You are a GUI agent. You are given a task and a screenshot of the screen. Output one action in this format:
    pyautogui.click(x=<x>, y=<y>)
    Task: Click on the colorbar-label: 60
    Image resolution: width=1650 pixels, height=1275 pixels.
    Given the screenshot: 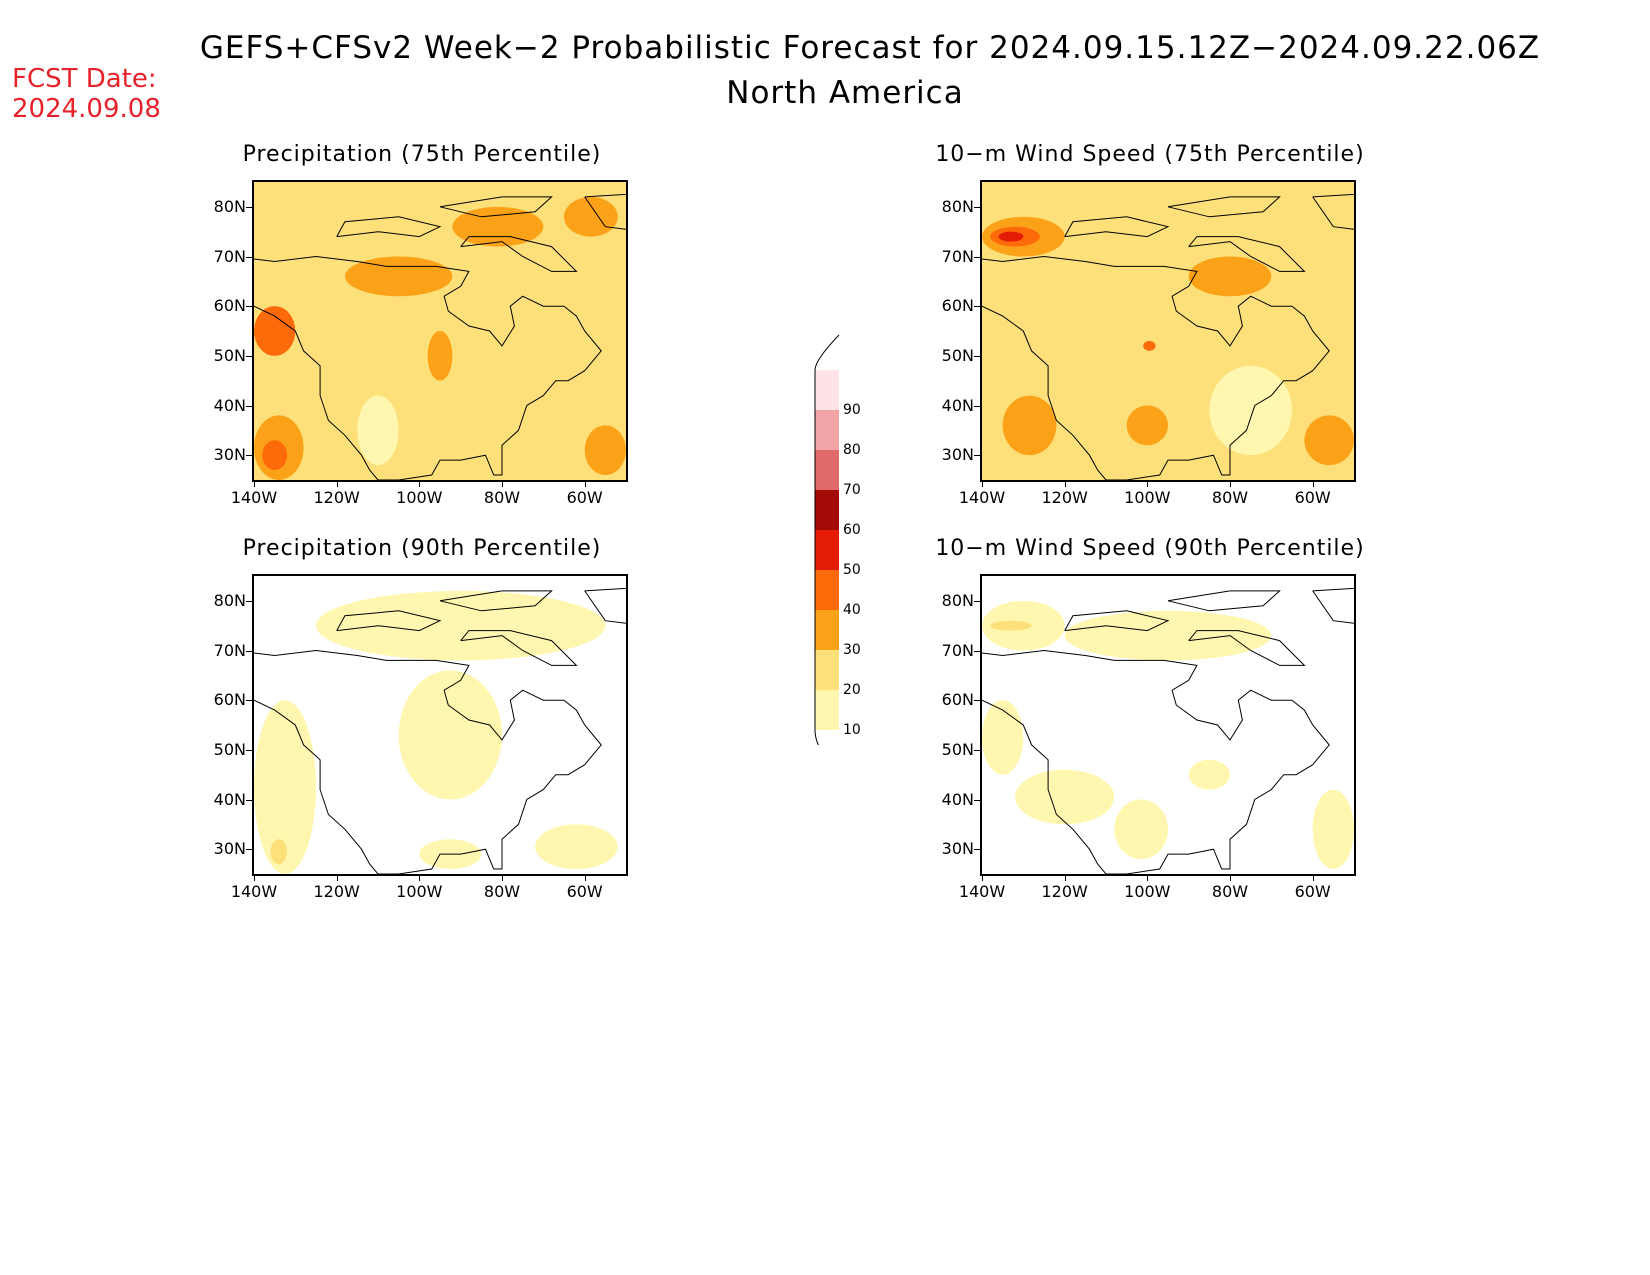 What is the action you would take?
    pyautogui.click(x=852, y=530)
    